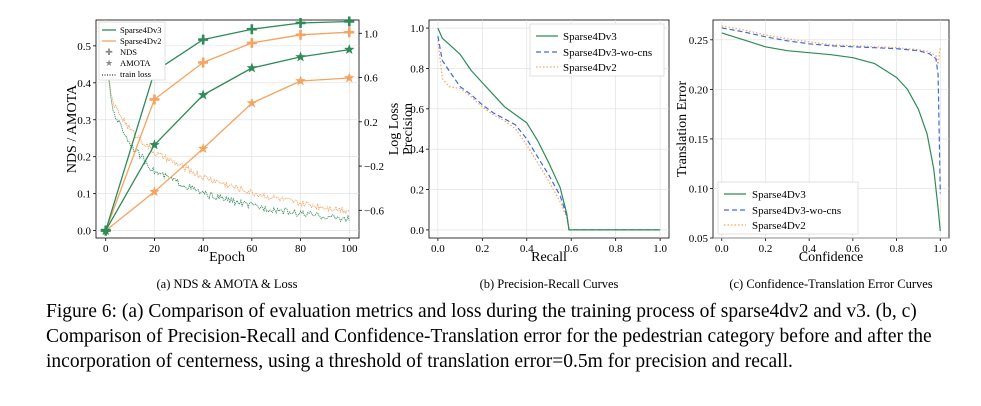 This screenshot has width=981, height=406. What do you see at coordinates (226, 284) in the screenshot?
I see `panel-a-subtitle: (a) NDS & AMOTA & Loss` at bounding box center [226, 284].